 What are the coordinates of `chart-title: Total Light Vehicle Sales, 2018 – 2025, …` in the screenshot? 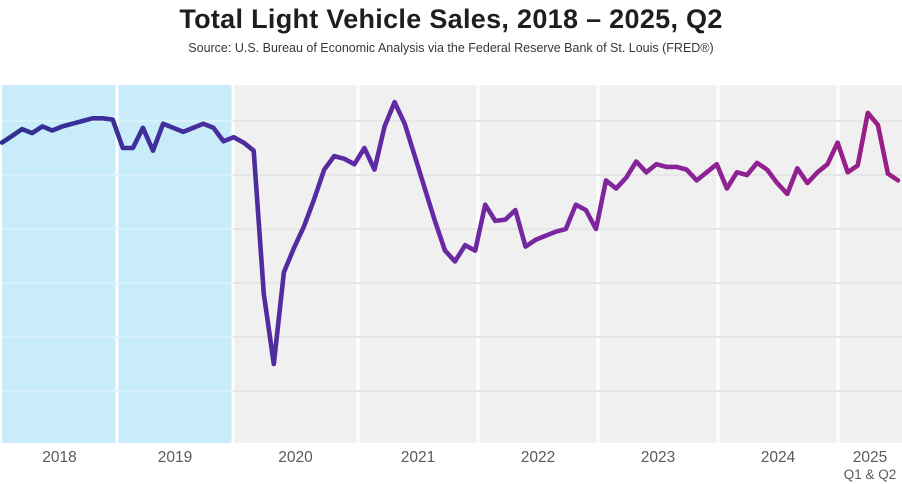 It's located at (451, 19).